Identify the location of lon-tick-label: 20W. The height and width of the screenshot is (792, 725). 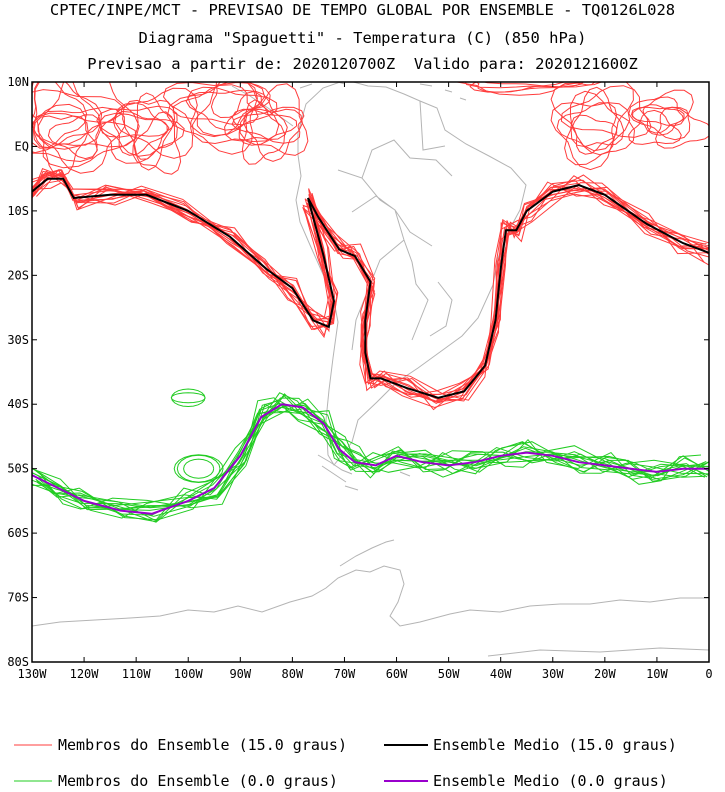
(605, 674).